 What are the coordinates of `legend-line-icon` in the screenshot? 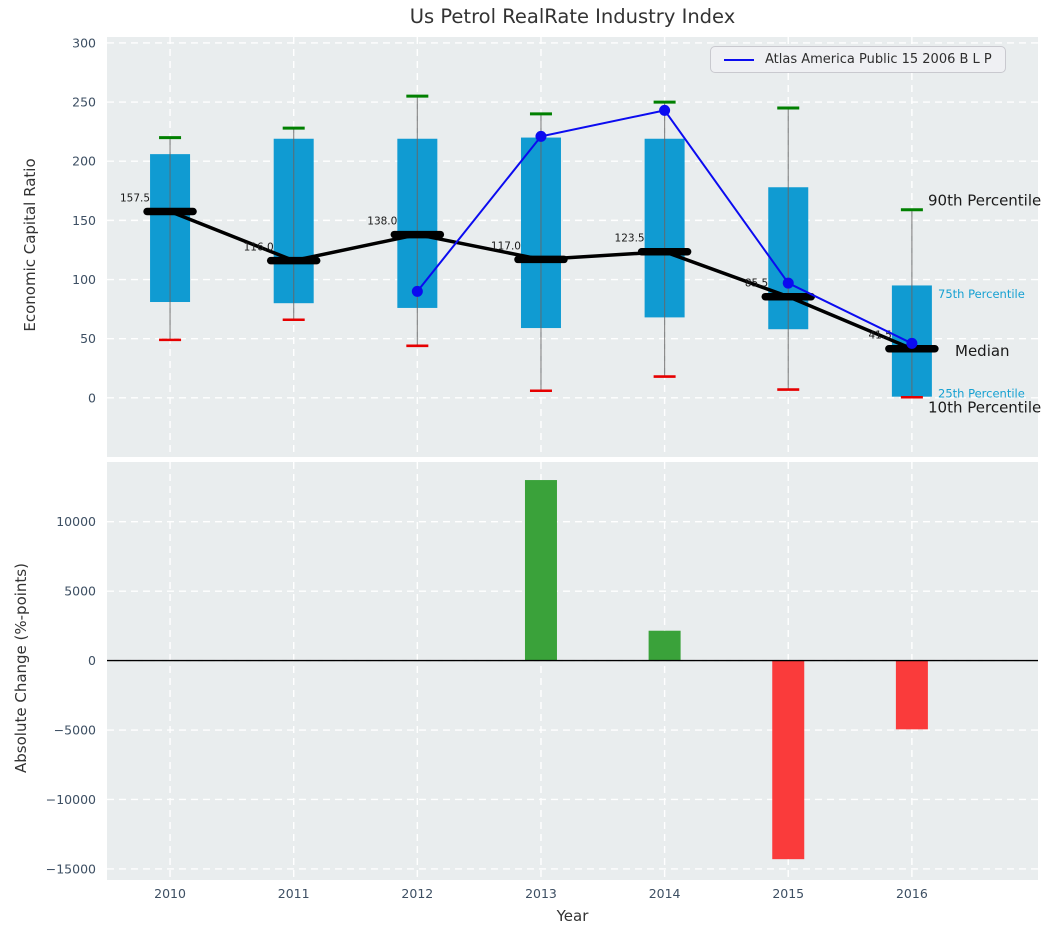 It's located at (739, 59).